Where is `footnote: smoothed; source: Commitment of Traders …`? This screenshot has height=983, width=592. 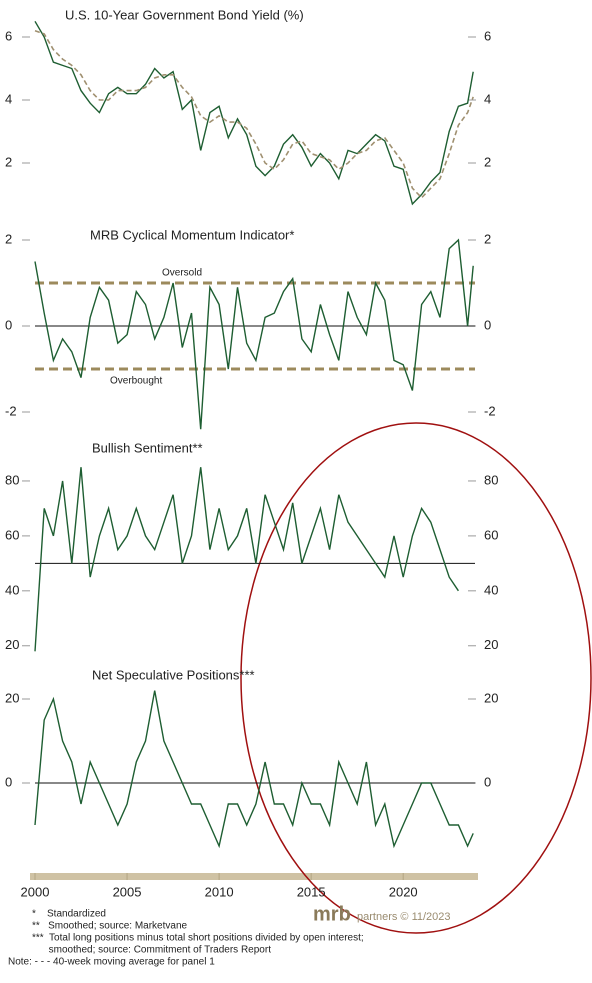
footnote: smoothed; source: Commitment of Traders … is located at coordinates (151, 950).